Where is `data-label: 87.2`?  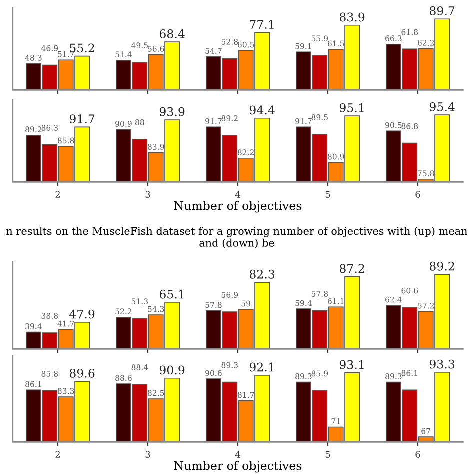 data-label: 87.2 is located at coordinates (352, 269).